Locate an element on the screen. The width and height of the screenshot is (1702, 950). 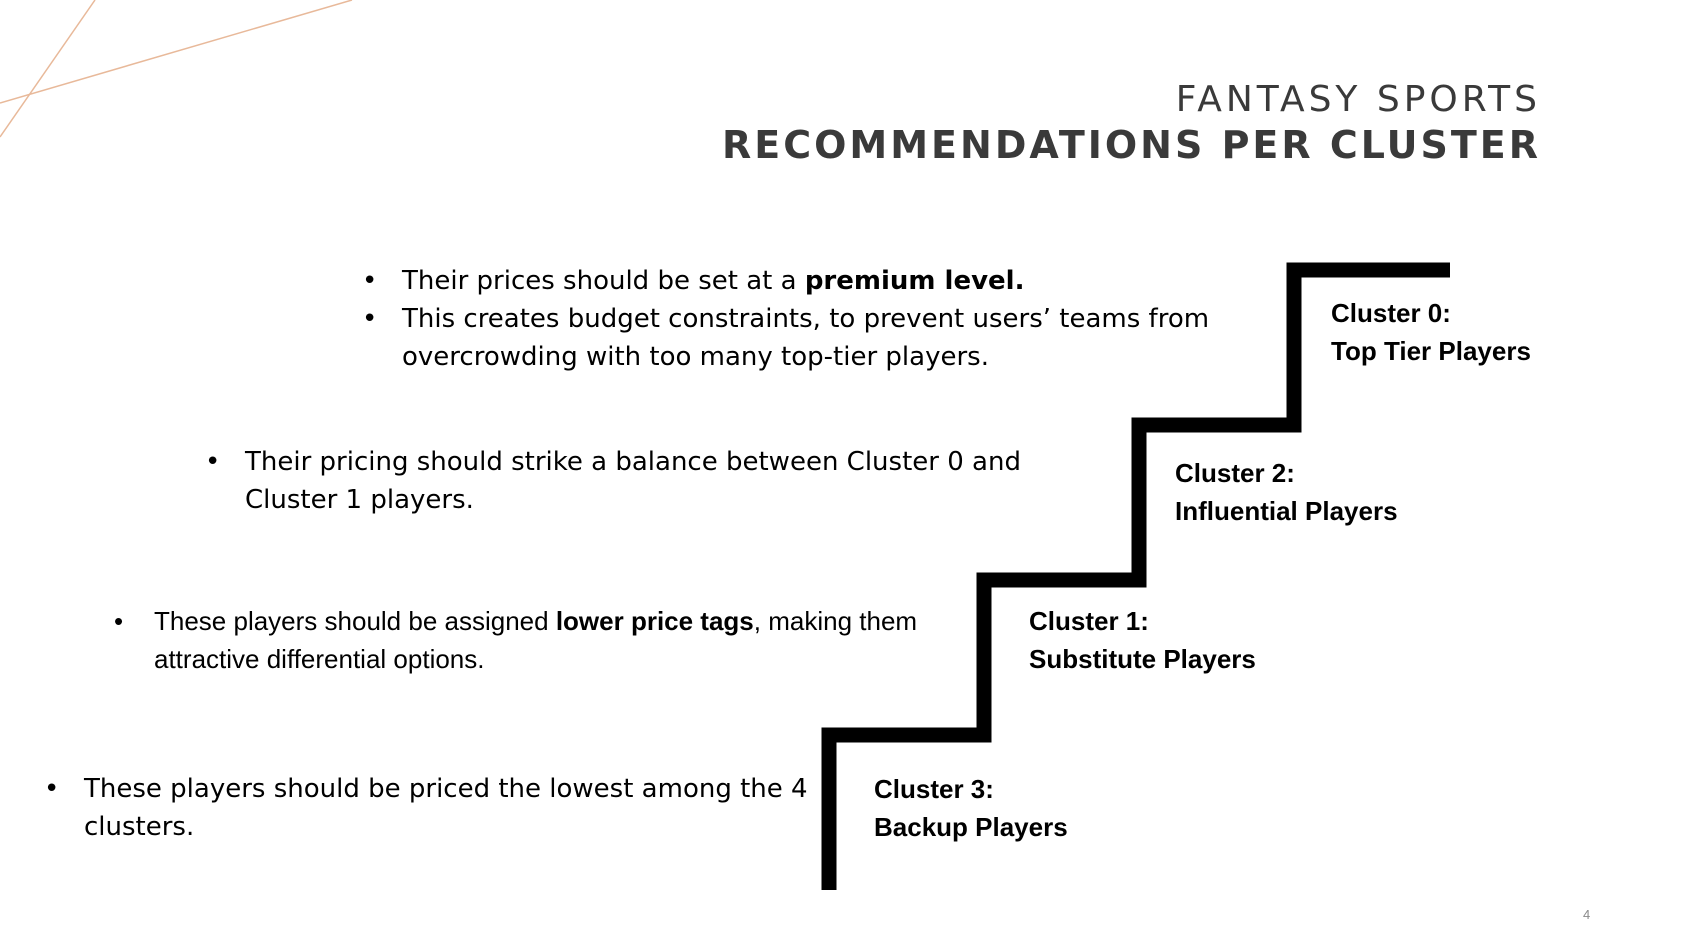
title-line-1: FANTASY SPORTS is located at coordinates (1358, 99).